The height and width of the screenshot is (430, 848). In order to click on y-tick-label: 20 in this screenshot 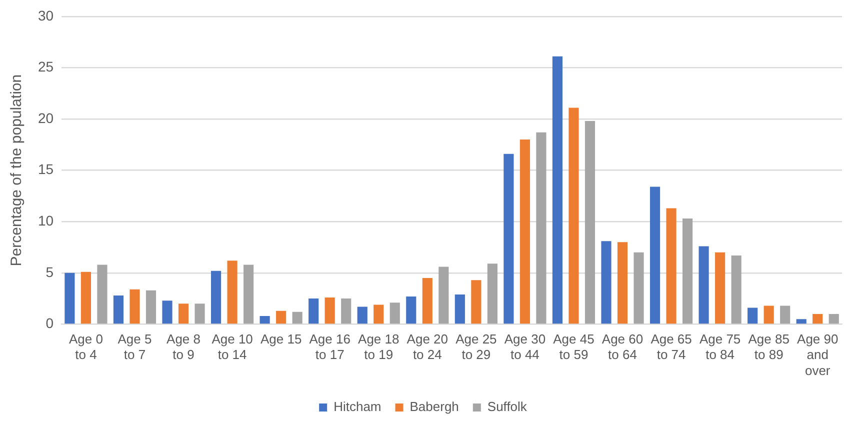, I will do `click(46, 118)`.